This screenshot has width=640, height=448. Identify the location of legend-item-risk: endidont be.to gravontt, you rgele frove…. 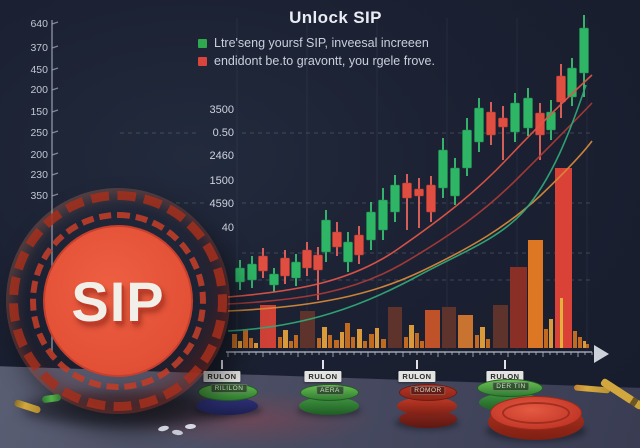
(348, 61).